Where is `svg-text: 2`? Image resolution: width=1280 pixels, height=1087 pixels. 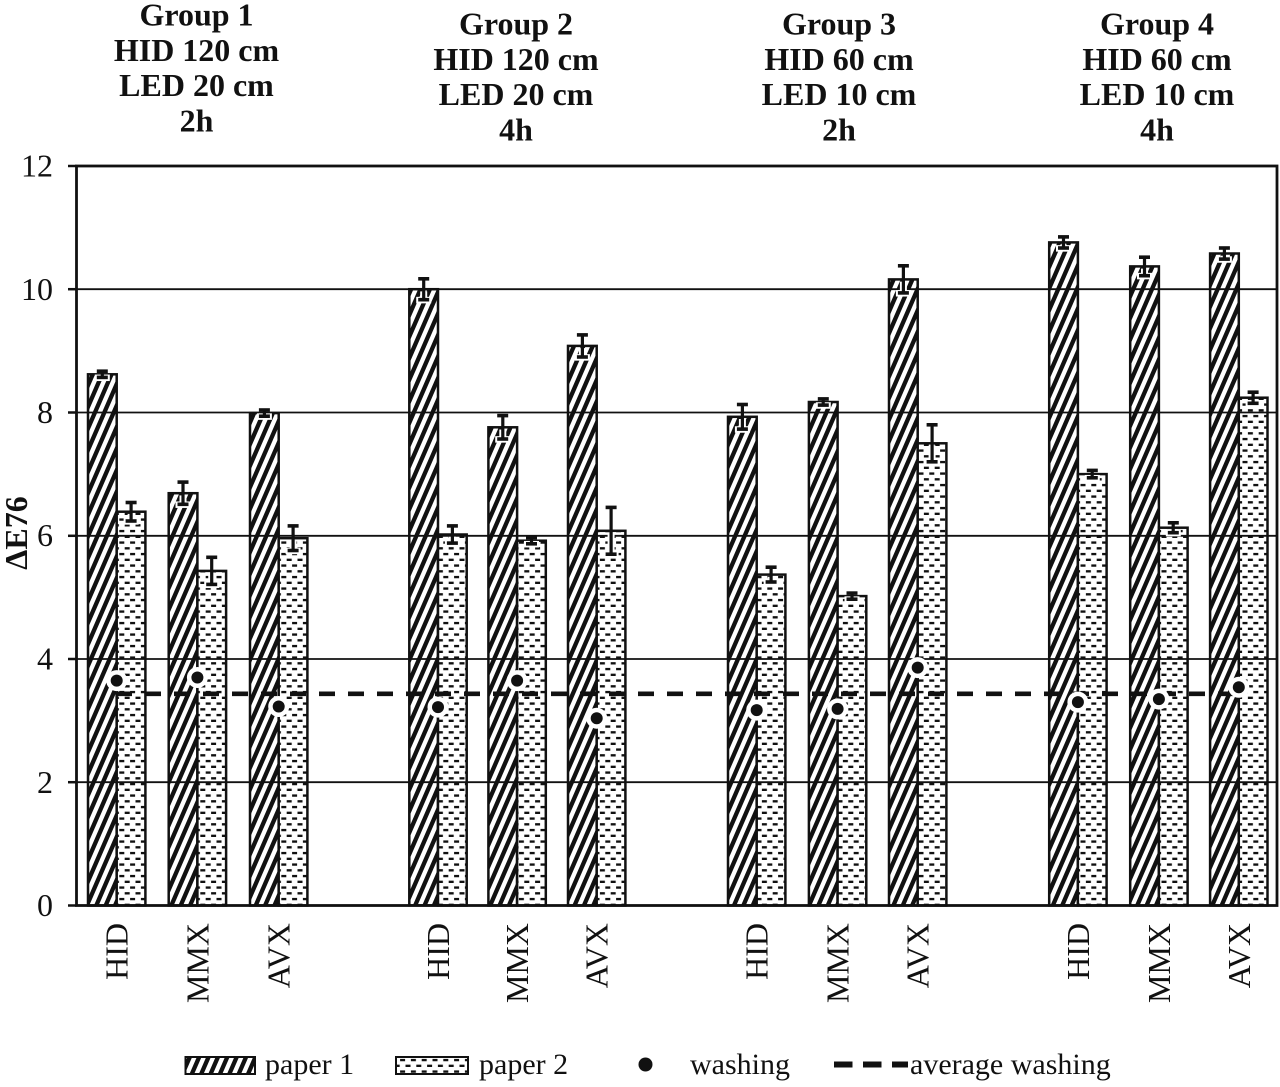
svg-text: 2 is located at coordinates (45, 782).